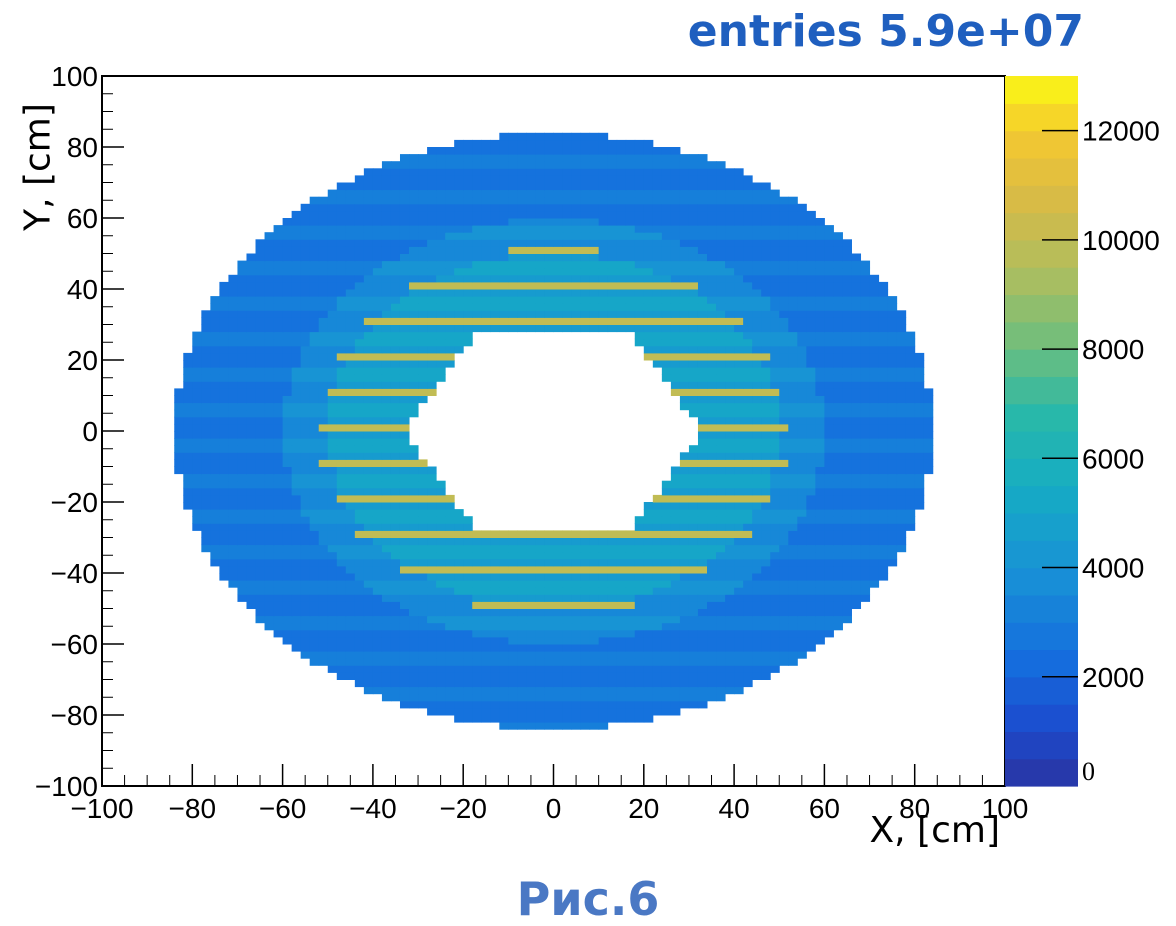 This screenshot has height=926, width=1176. What do you see at coordinates (463, 808) in the screenshot?
I see `x-tick-label: −20` at bounding box center [463, 808].